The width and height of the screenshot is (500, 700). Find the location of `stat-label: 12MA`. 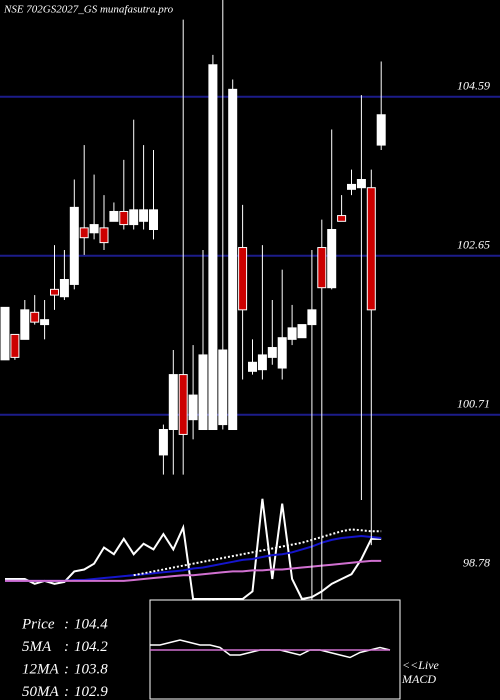

stat-label: 12MA is located at coordinates (40, 669).